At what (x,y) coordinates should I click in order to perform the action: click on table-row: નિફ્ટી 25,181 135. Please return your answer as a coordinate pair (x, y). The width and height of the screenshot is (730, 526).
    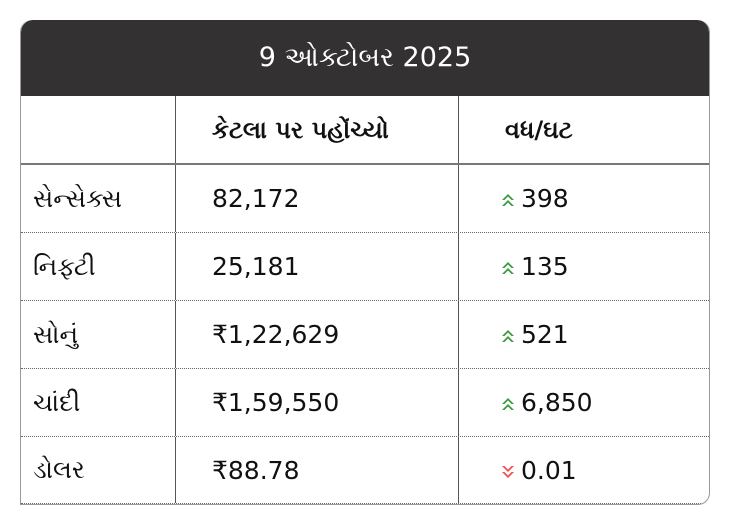
    Looking at the image, I should click on (365, 267).